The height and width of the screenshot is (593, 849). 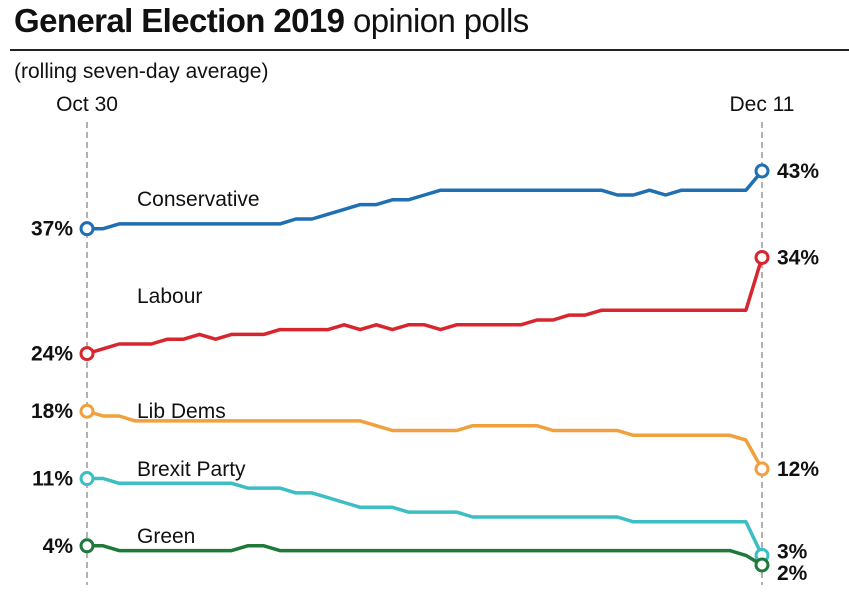 I want to click on series-end-label-2: 12%, so click(x=798, y=469).